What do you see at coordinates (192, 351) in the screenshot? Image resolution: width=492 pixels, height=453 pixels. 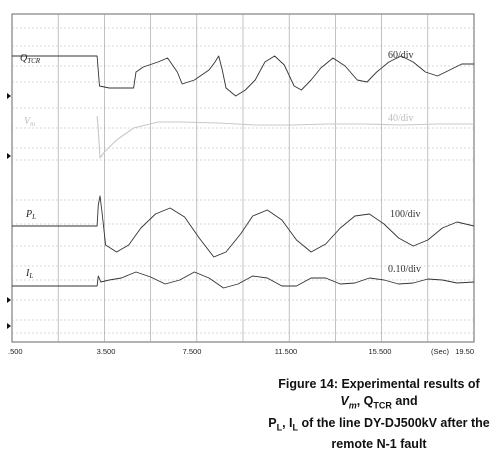 I see `x-tick-label-2: 7.500` at bounding box center [192, 351].